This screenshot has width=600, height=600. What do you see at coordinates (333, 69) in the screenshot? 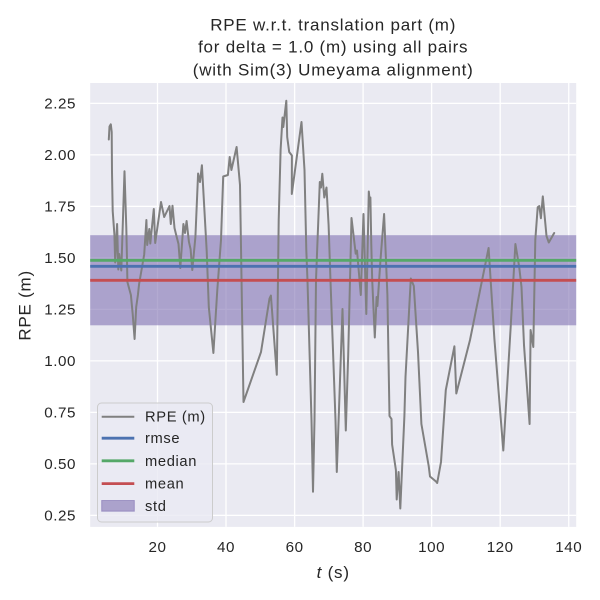
I see `svg-text:(with Sim(3) Umeyama alignment: (with Sim(3) Umeyama alignment)` at bounding box center [333, 69].